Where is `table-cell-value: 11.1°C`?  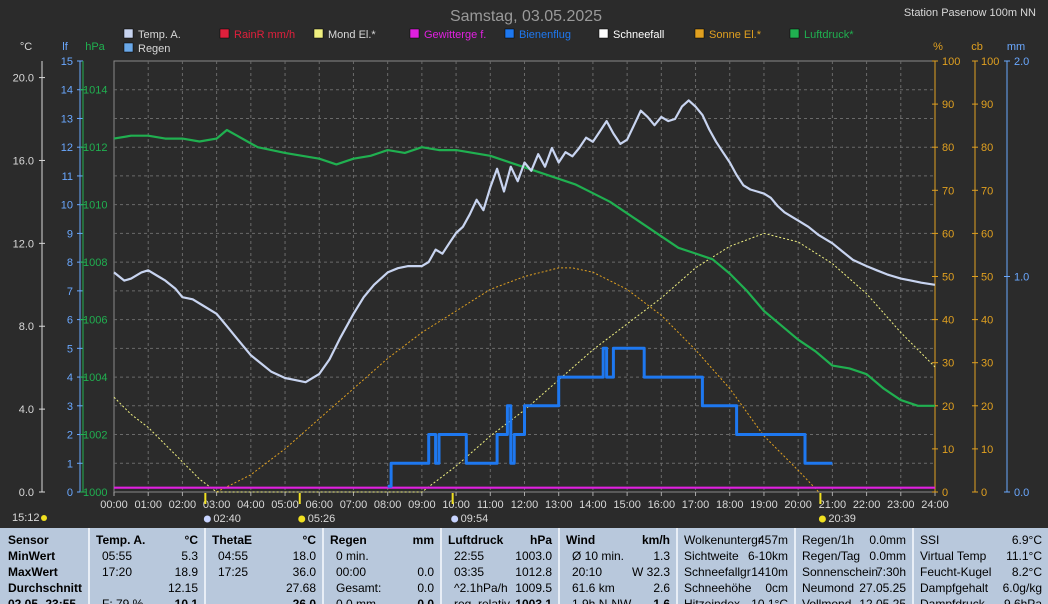 table-cell-value: 11.1°C is located at coordinates (1024, 556).